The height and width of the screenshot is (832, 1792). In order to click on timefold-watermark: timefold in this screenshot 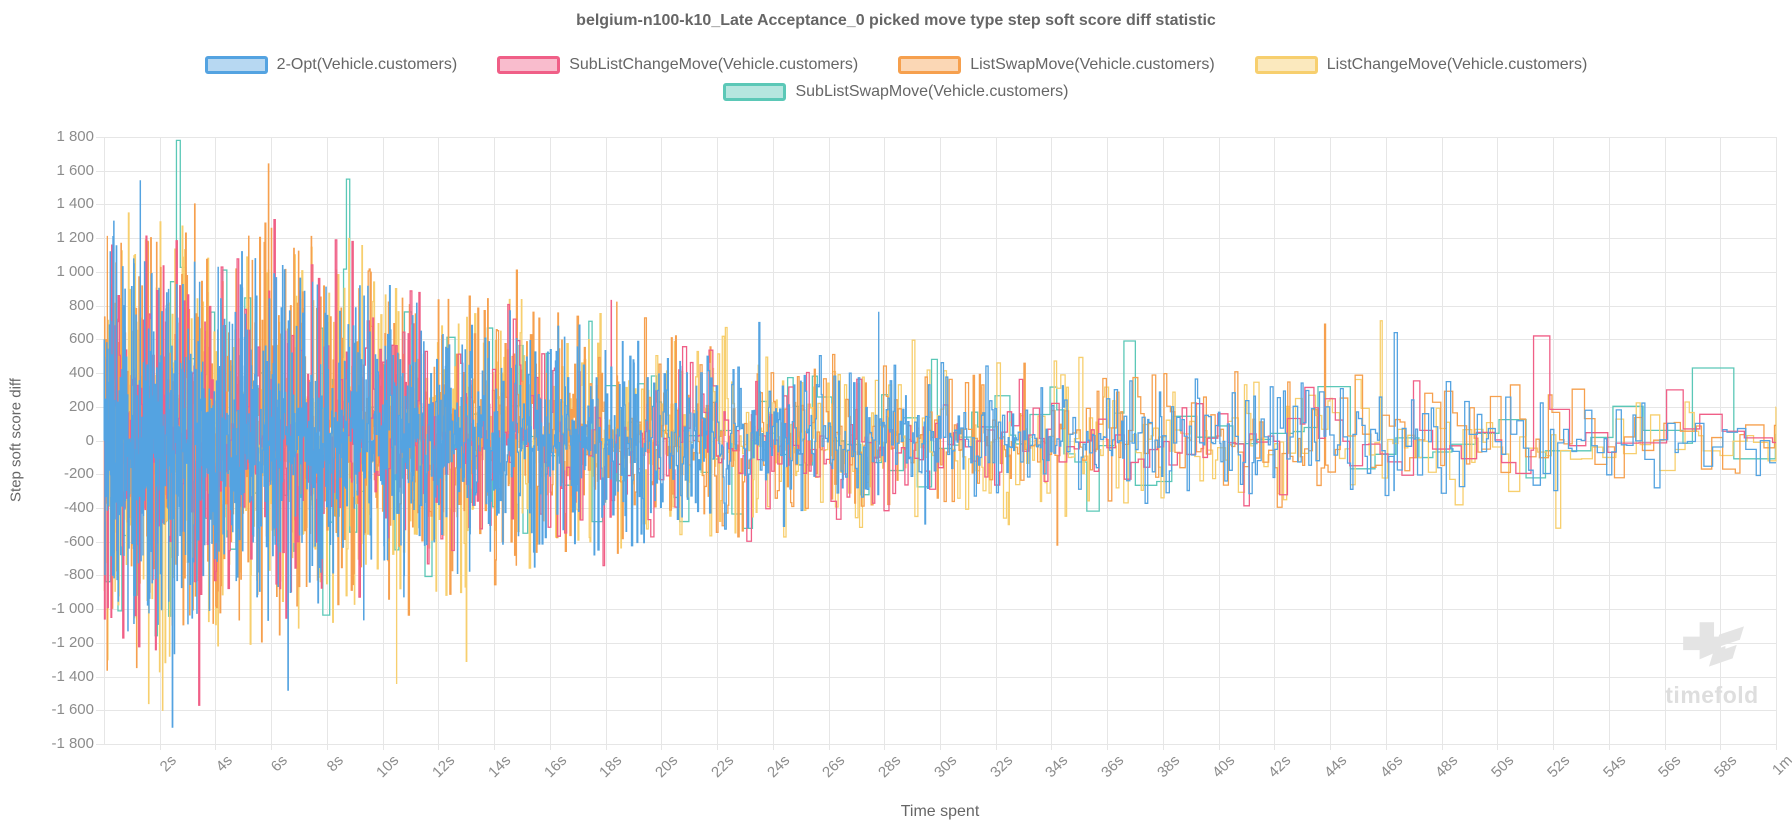, I will do `click(1712, 665)`.